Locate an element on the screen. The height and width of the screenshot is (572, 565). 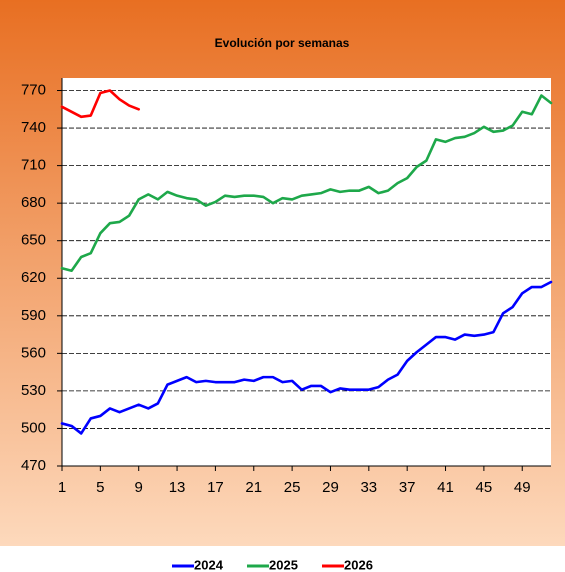
x-tick-label: 21 is located at coordinates (253, 487).